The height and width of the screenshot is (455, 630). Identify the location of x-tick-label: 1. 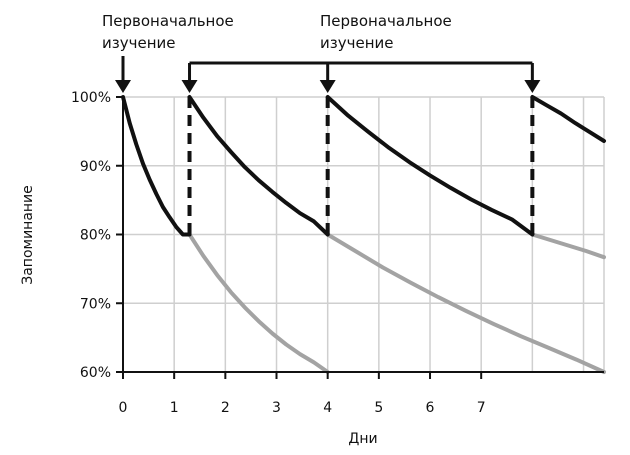
(174, 408).